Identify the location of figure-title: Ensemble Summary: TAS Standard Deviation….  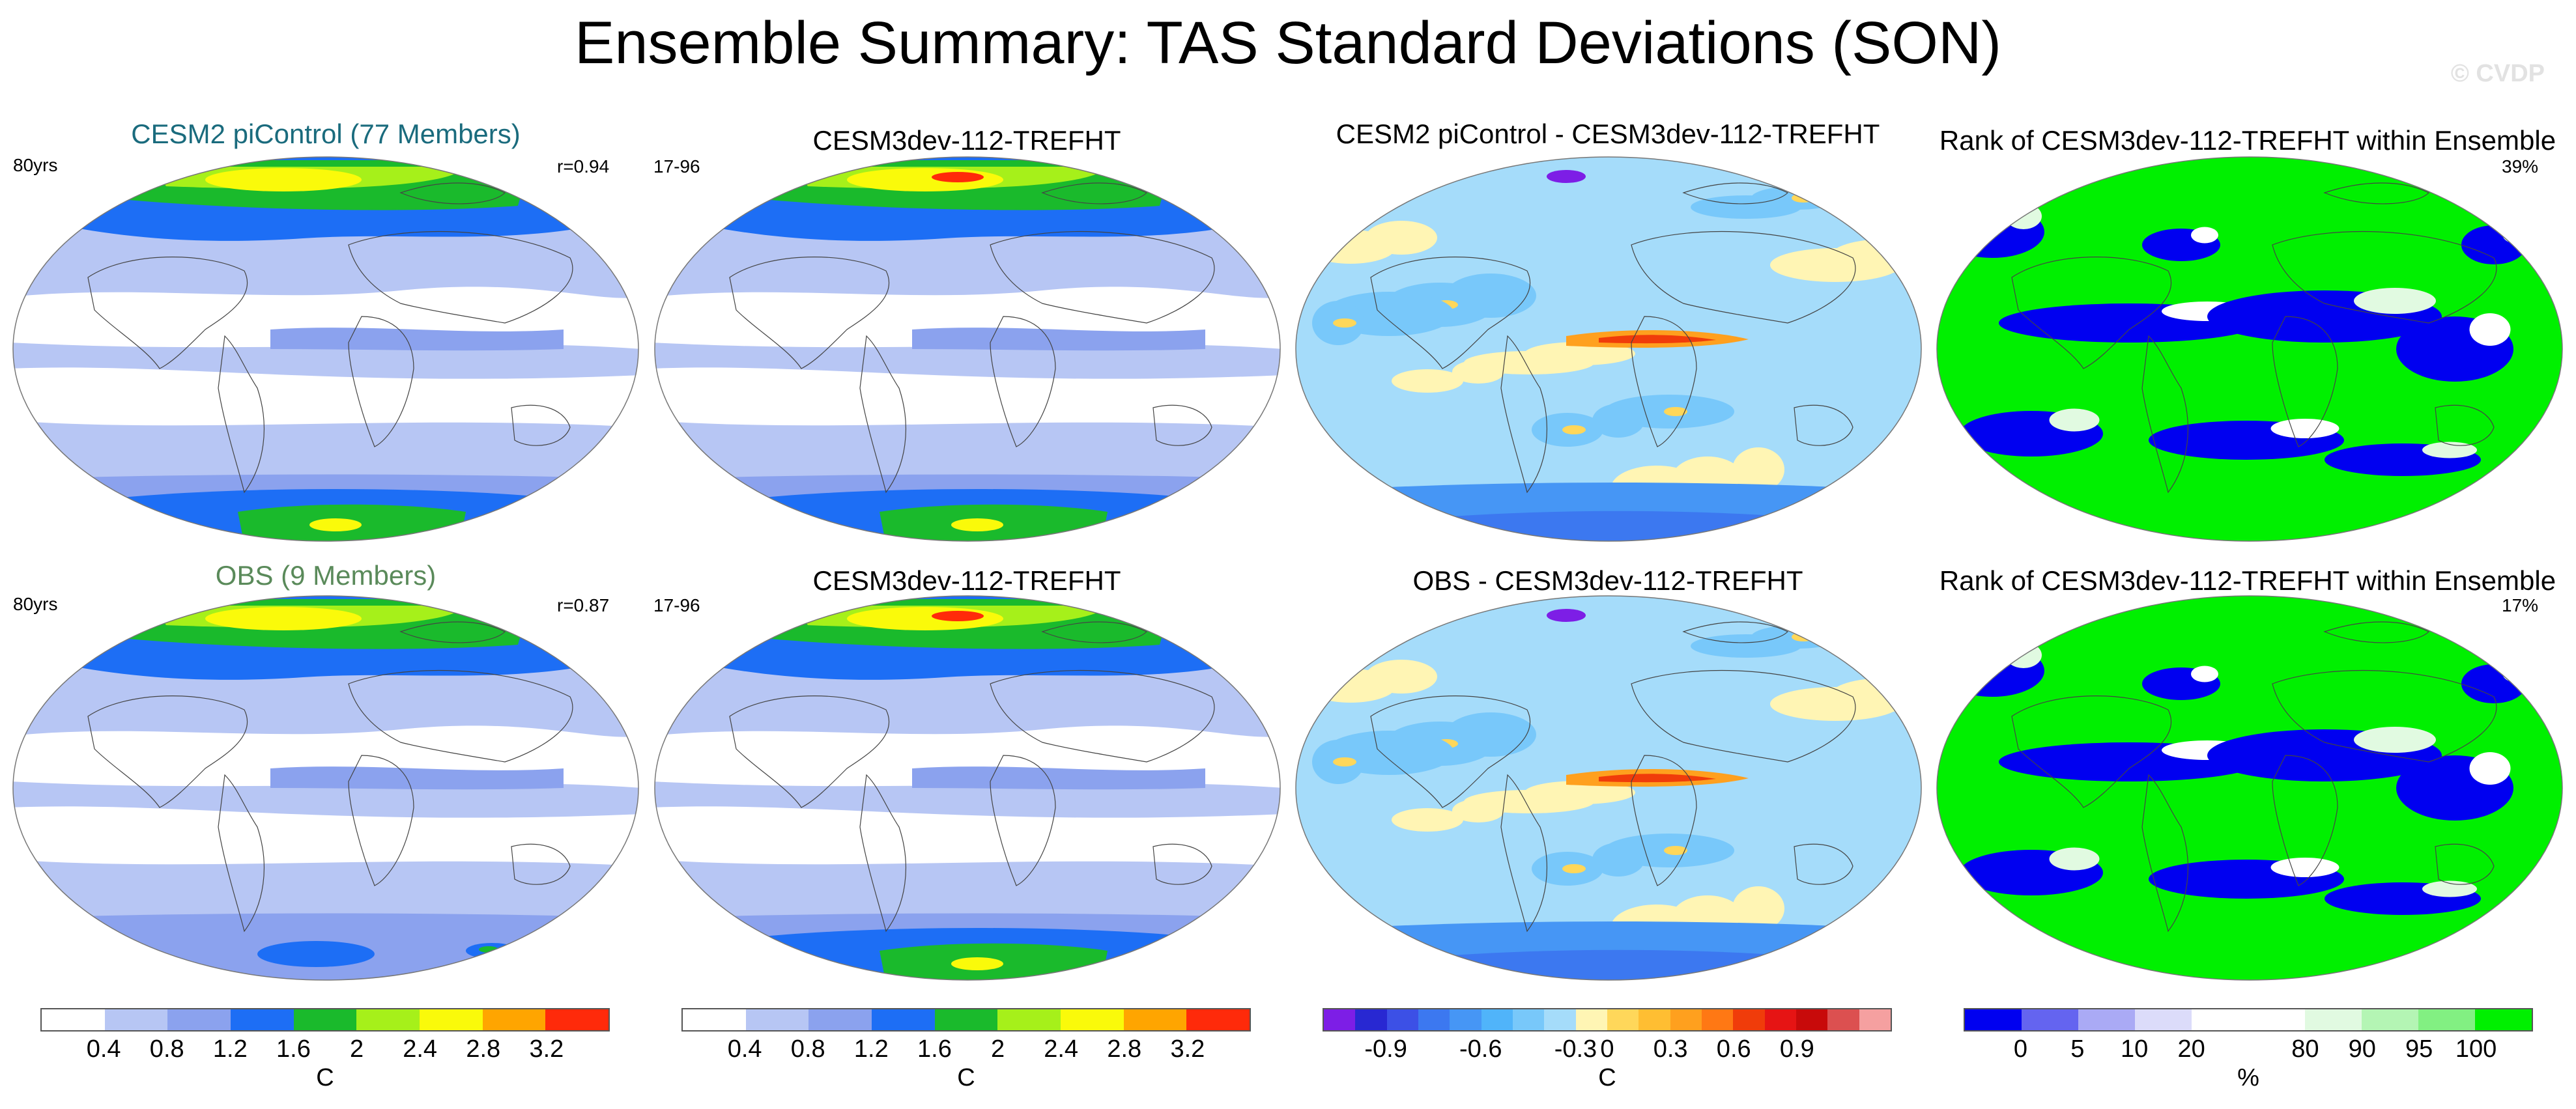
(1288, 43).